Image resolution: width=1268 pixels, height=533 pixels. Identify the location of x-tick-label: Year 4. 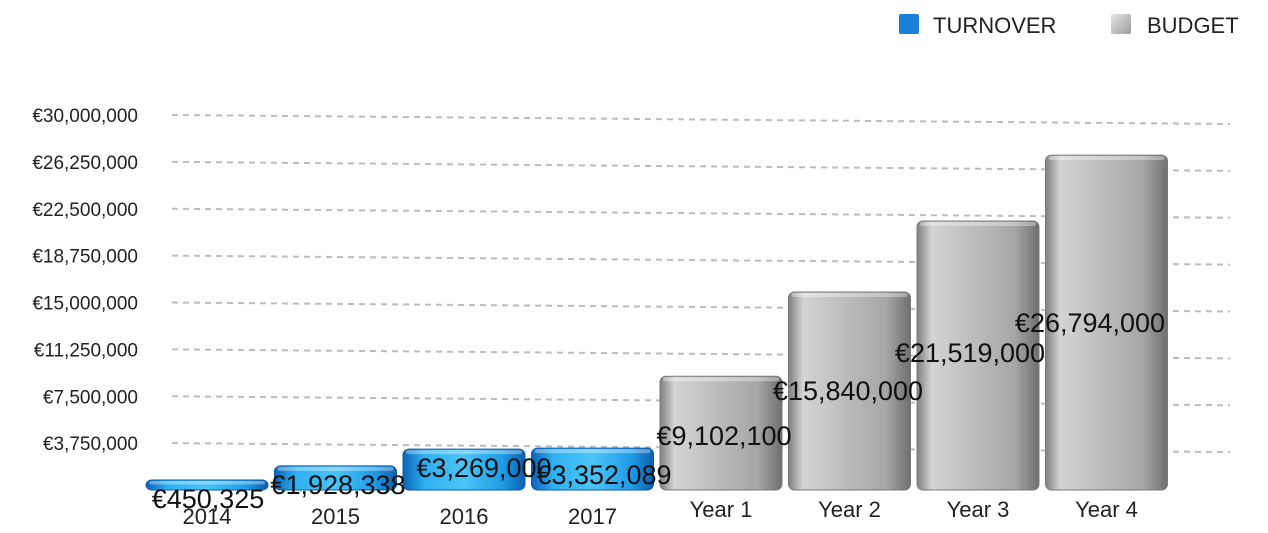
(1106, 509).